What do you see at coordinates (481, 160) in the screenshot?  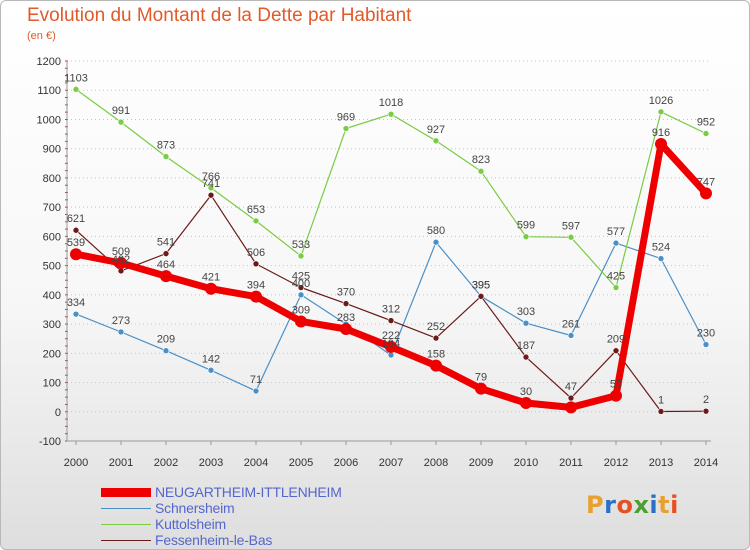 I see `data-label: 823` at bounding box center [481, 160].